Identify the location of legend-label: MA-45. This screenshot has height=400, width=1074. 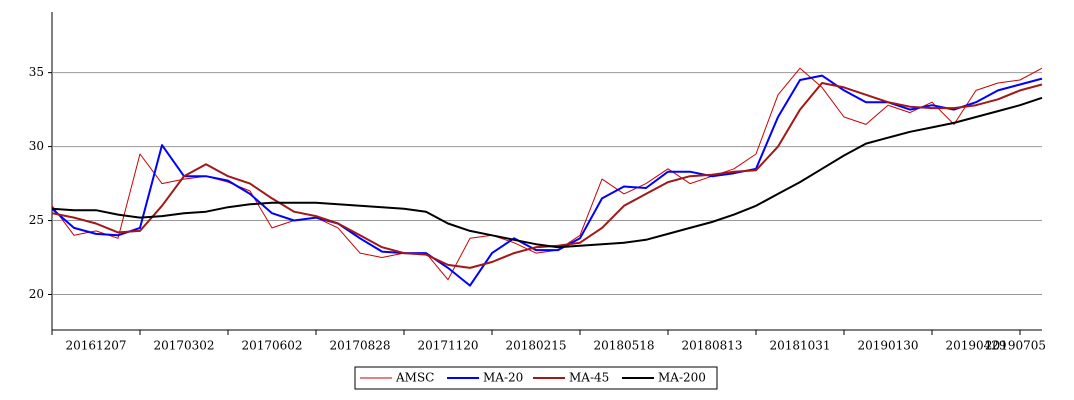
(589, 378).